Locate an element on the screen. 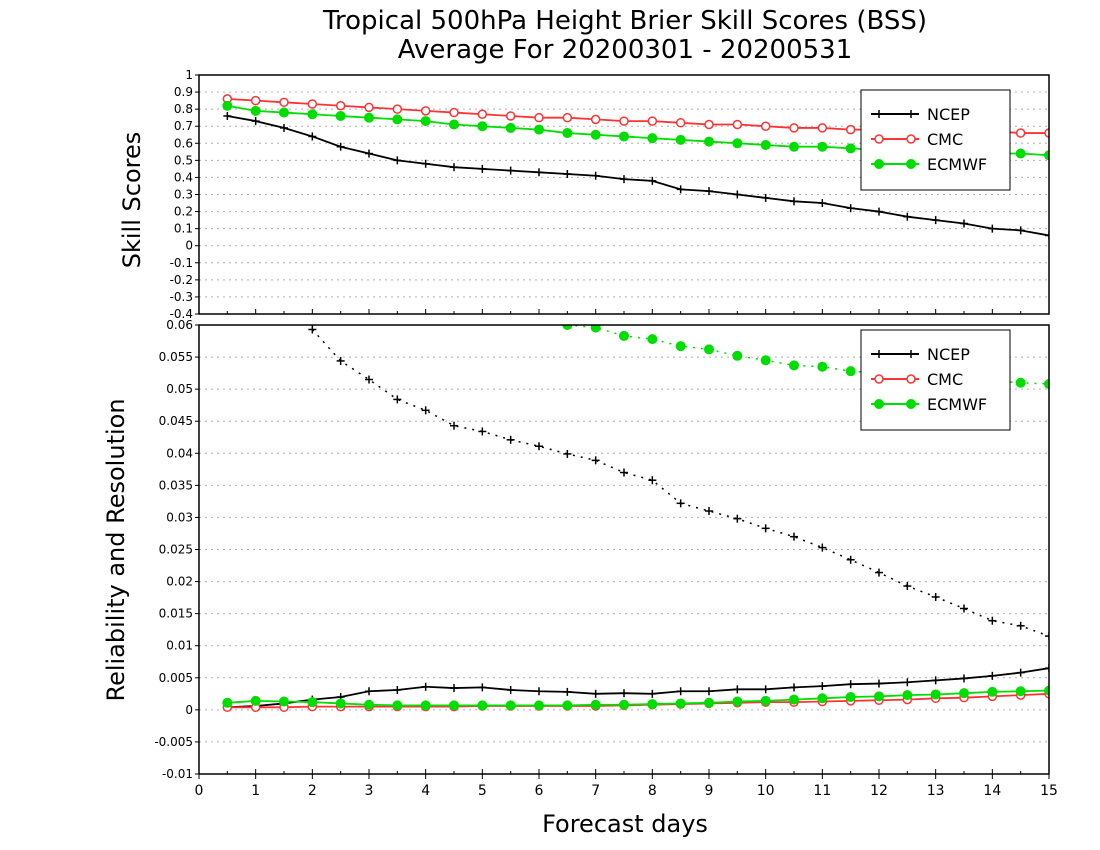 The image size is (1100, 850). top-y-tick-label: -0.1 is located at coordinates (181, 263).